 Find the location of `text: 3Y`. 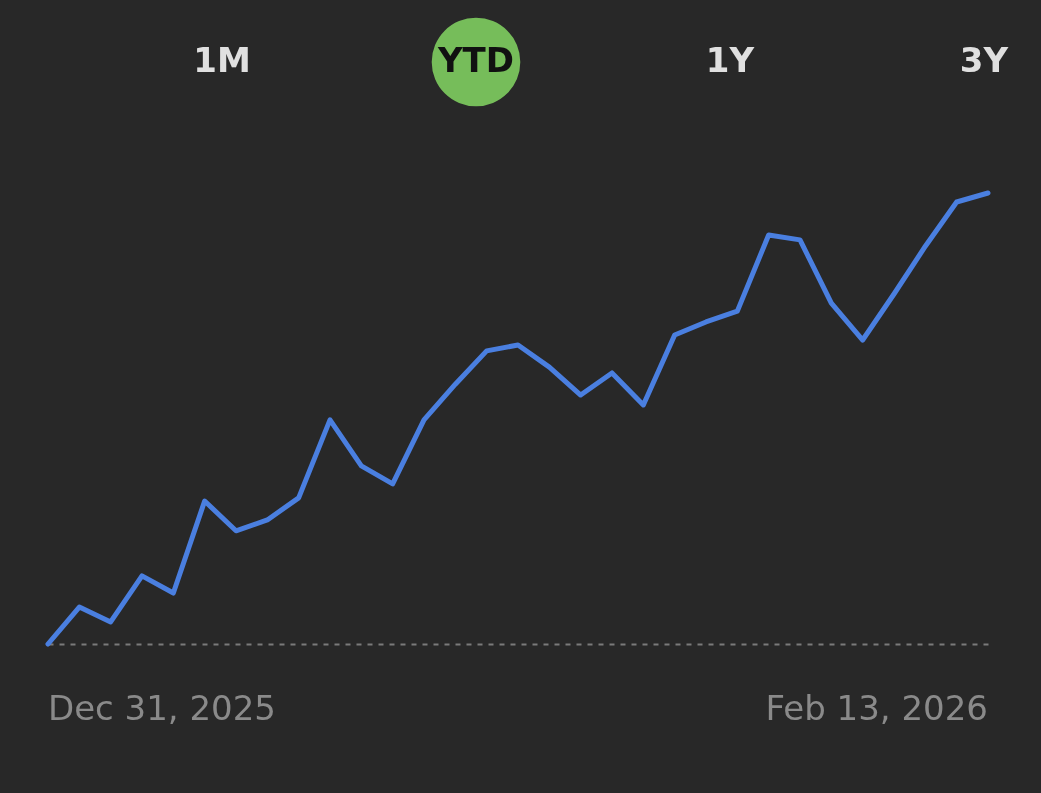

text: 3Y is located at coordinates (984, 60).